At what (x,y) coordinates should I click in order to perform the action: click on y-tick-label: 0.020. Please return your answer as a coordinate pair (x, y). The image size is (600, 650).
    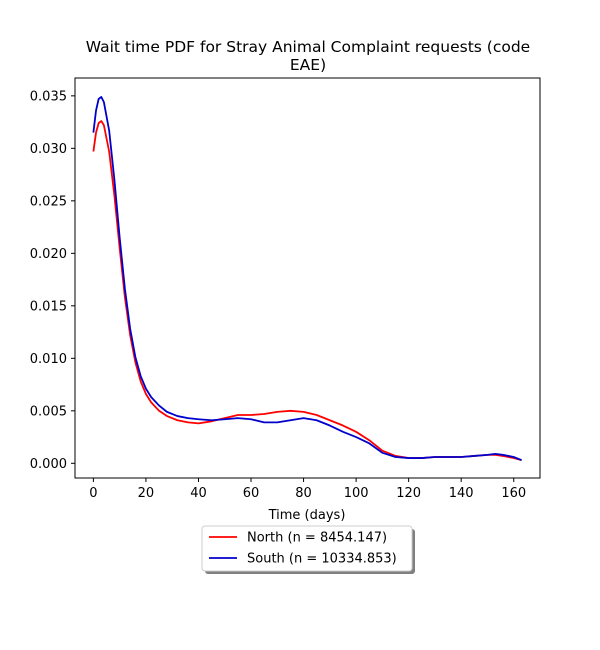
    Looking at the image, I should click on (48, 254).